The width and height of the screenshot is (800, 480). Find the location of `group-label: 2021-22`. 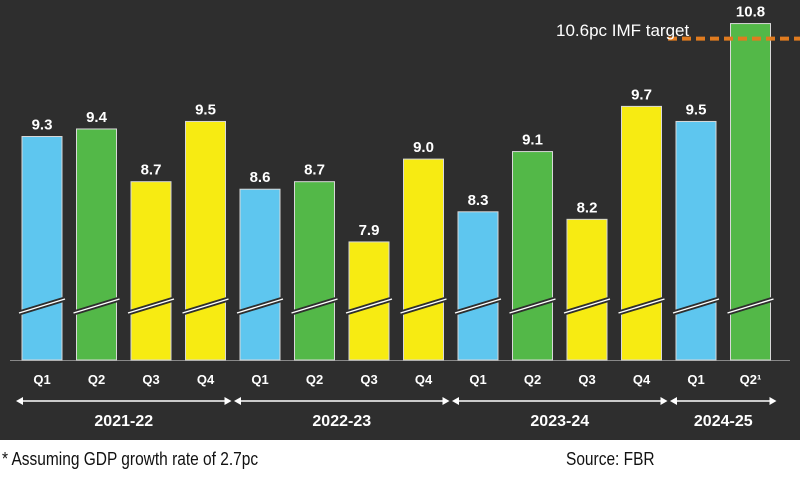

group-label: 2021-22 is located at coordinates (123, 421).